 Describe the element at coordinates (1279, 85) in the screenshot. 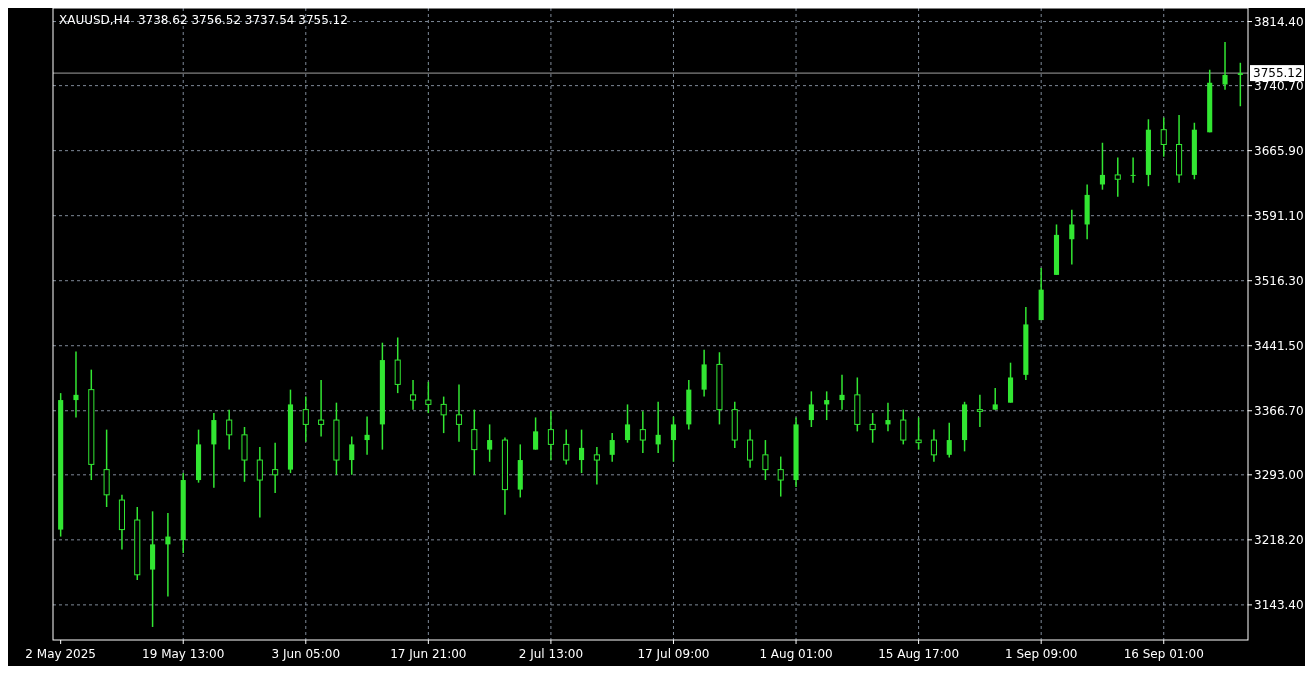

I see `y-tick-label: 3740.70` at that location.